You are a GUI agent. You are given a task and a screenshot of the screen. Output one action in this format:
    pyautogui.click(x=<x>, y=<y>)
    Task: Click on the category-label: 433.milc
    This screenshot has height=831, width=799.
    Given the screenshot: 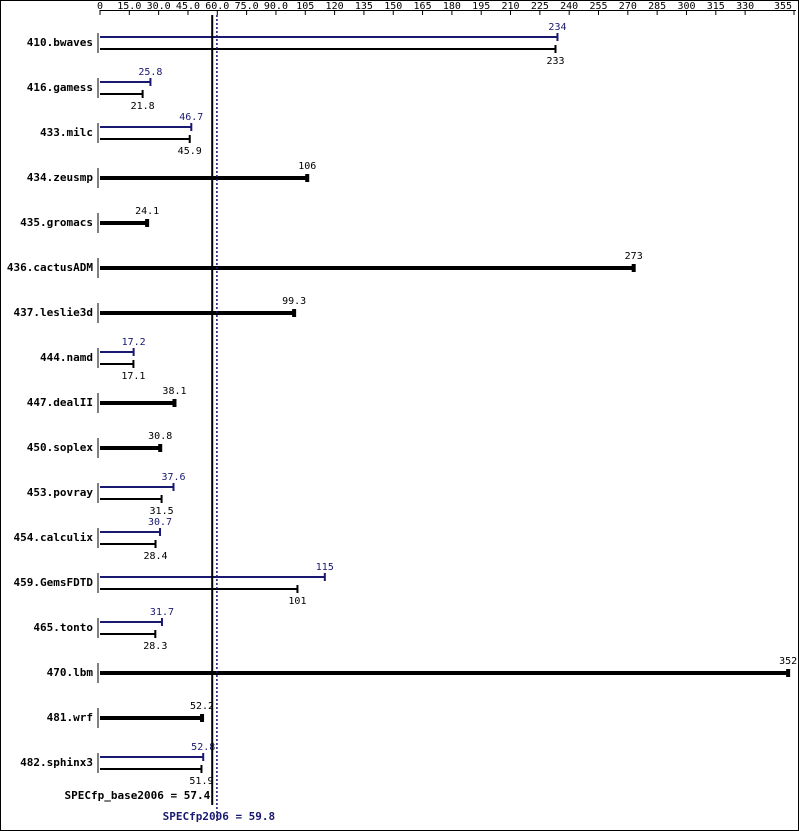 What is the action you would take?
    pyautogui.click(x=66, y=132)
    